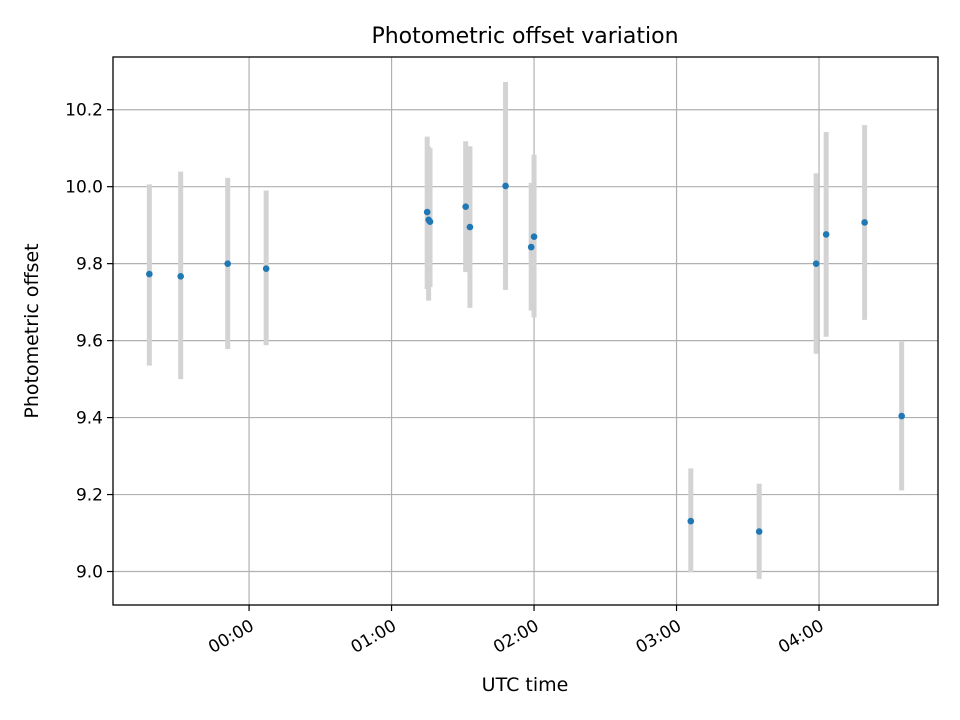 The width and height of the screenshot is (960, 720). Describe the element at coordinates (32, 330) in the screenshot. I see `y-axis-label: Photometric offset` at that location.